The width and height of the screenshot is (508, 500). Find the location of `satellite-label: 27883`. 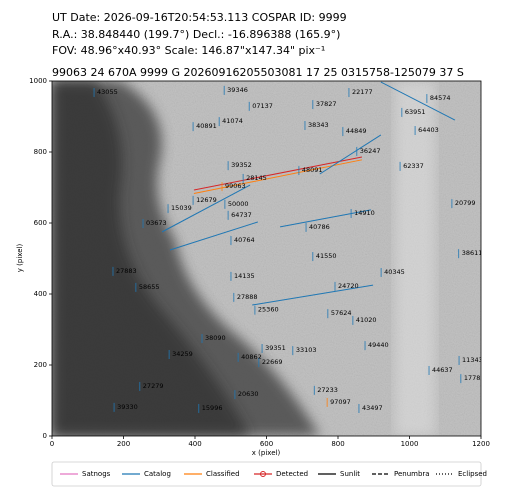

satellite-label: 27883 is located at coordinates (126, 271).